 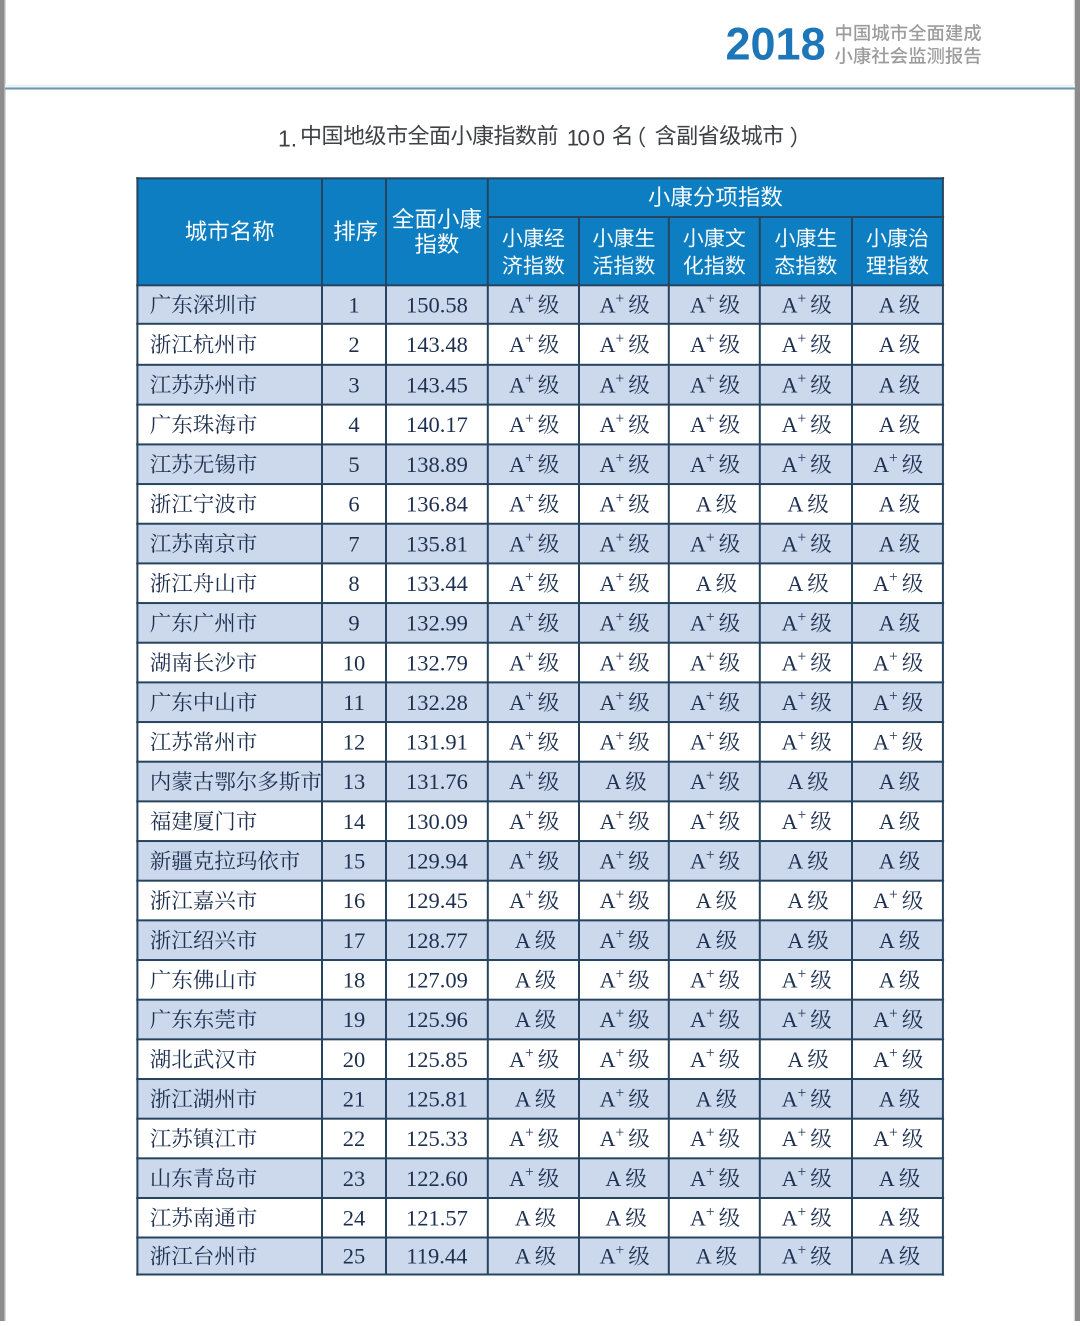 I want to click on svg-text: 129.45, so click(x=437, y=900).